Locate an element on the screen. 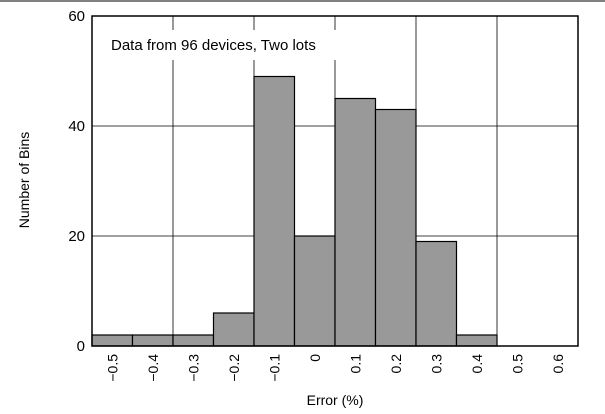 The height and width of the screenshot is (414, 605). x-tick-label: 0.6 is located at coordinates (558, 364).